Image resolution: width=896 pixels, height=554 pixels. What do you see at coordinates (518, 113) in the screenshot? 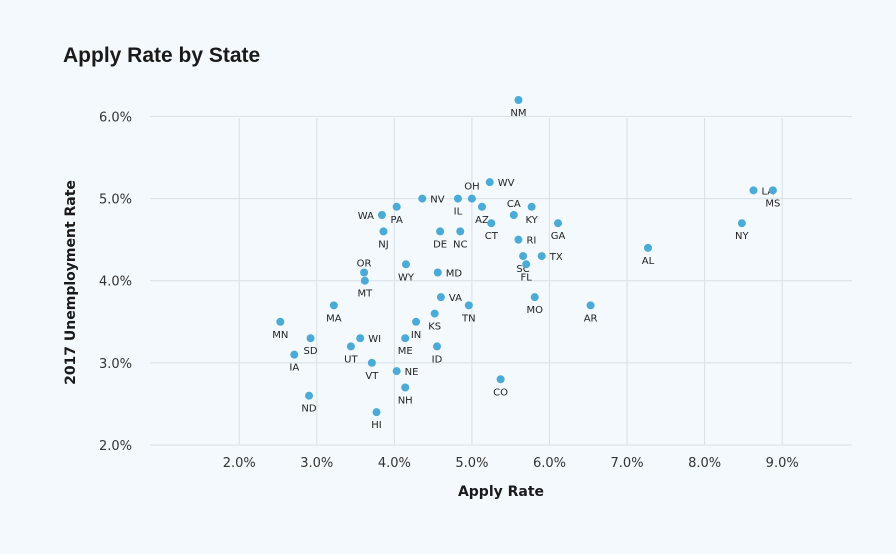
I see `point-label: NM` at bounding box center [518, 113].